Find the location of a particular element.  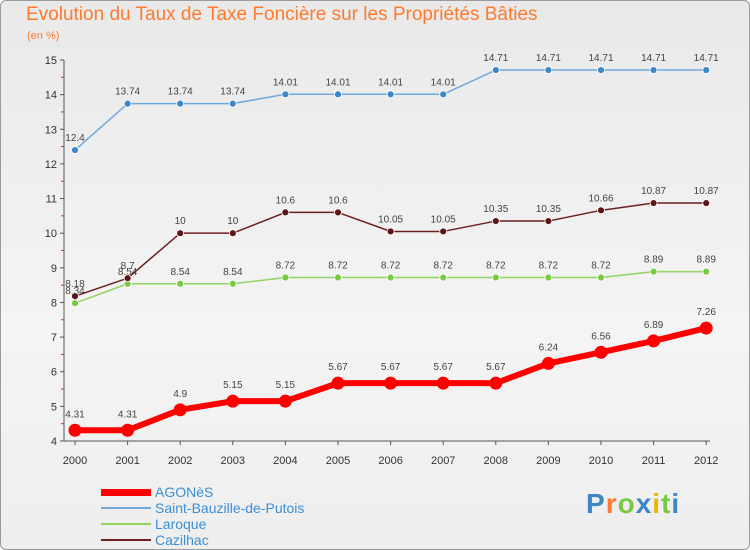

y-tick-label: 11 is located at coordinates (51, 200).